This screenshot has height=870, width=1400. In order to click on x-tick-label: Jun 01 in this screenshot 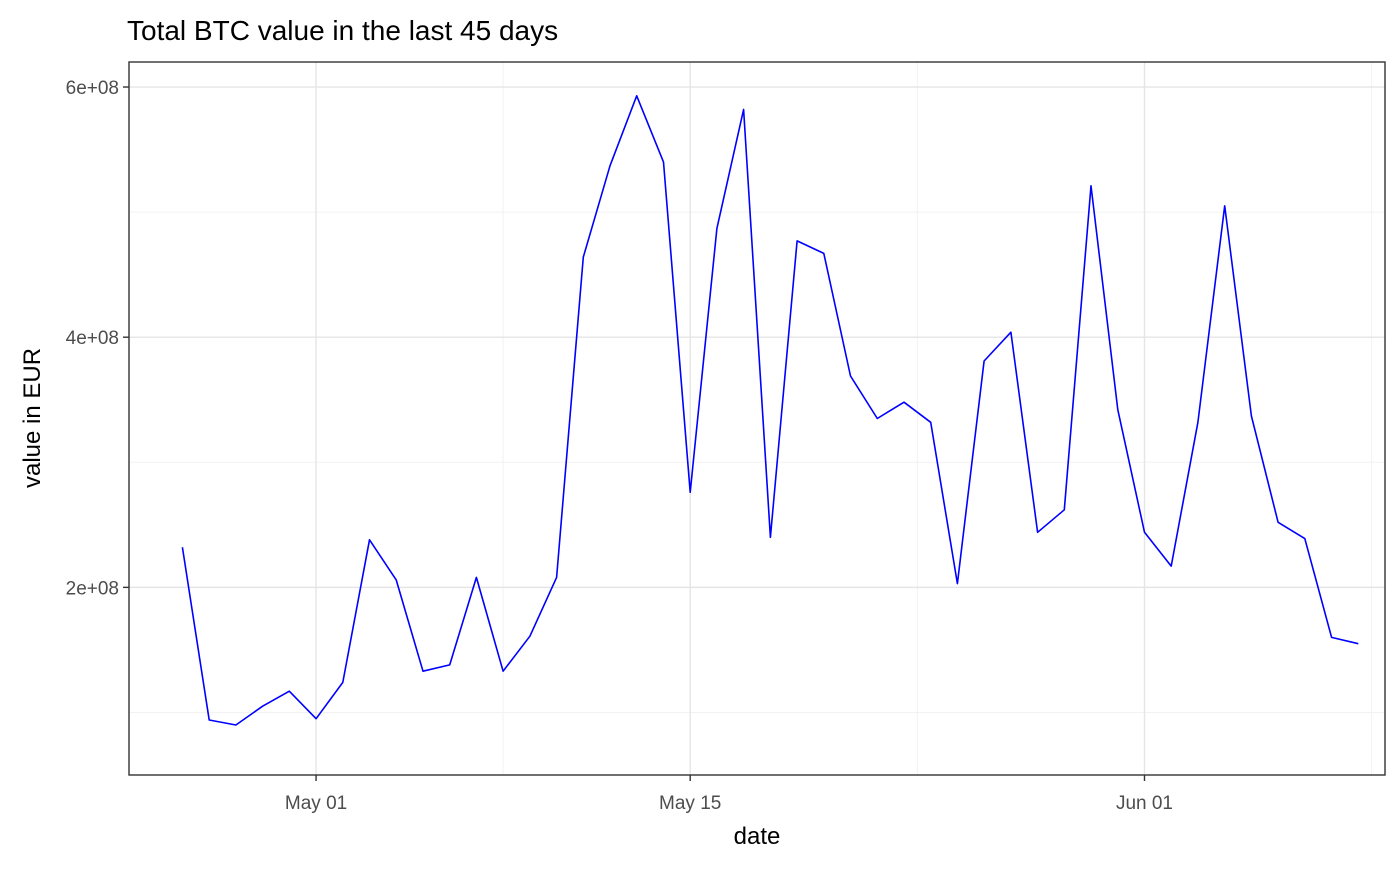, I will do `click(1144, 803)`.